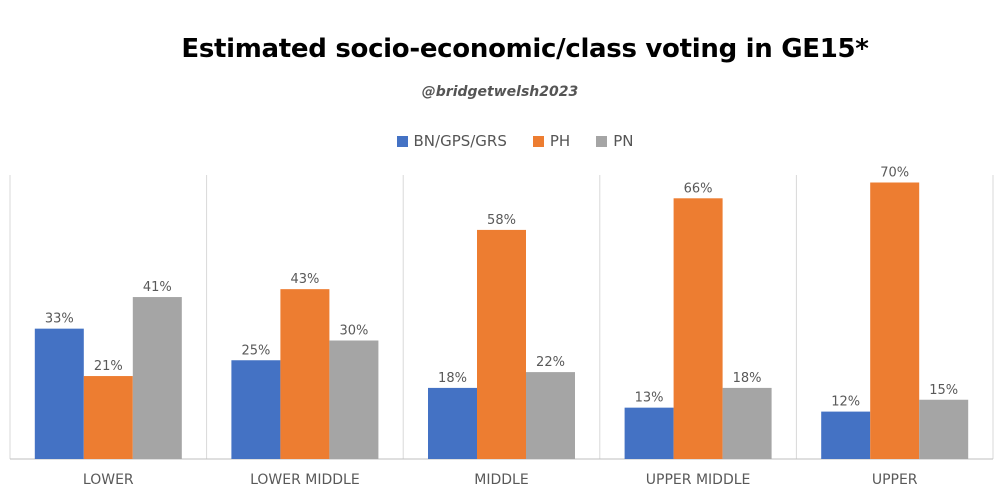 This screenshot has width=1000, height=496. I want to click on bar-pn-lower-middle, so click(354, 399).